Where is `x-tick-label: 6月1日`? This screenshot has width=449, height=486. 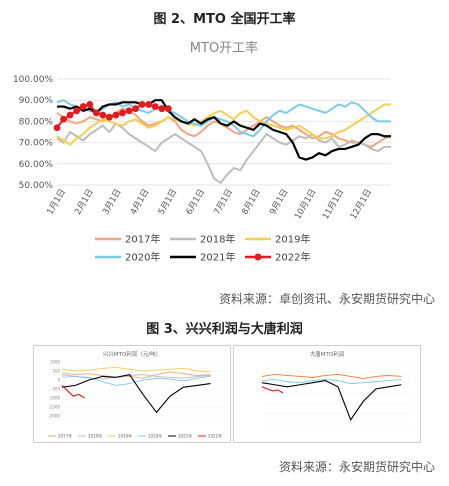 x-tick-label: 6月1日 is located at coordinates (196, 202).